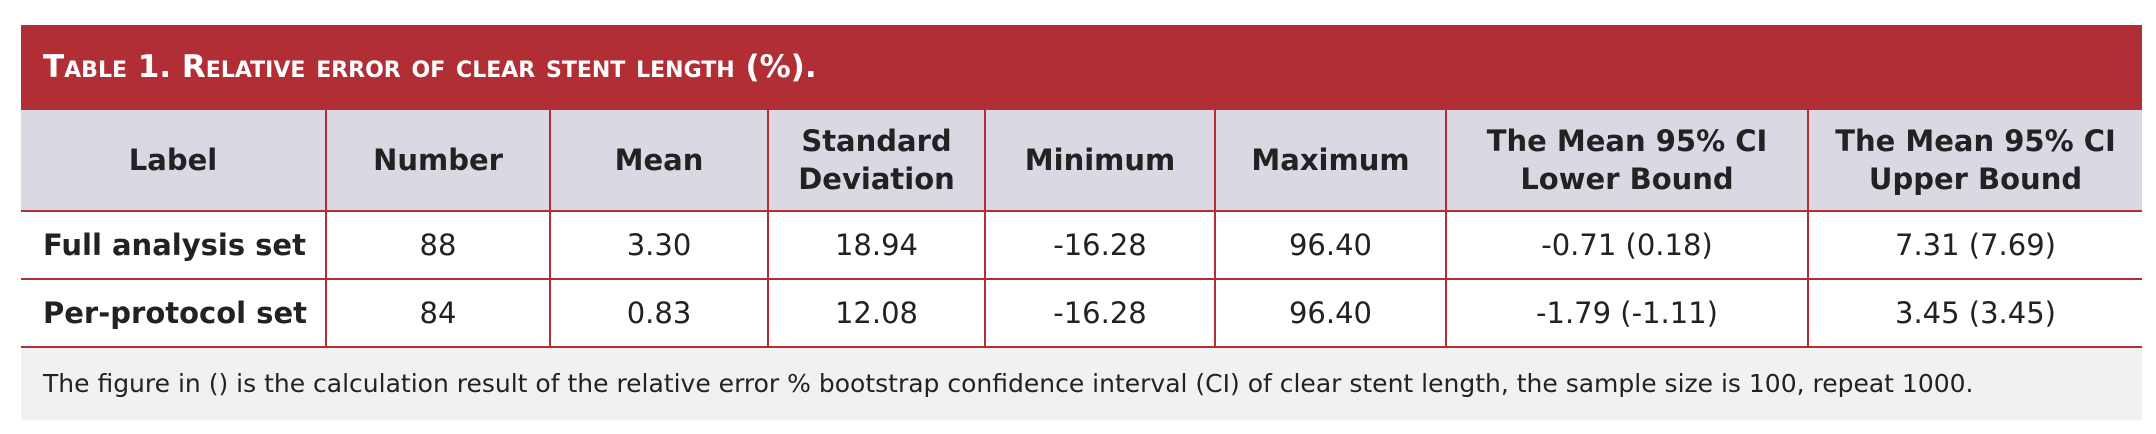 Image resolution: width=2156 pixels, height=434 pixels. What do you see at coordinates (173, 245) in the screenshot?
I see `row-label: Full analysis set` at bounding box center [173, 245].